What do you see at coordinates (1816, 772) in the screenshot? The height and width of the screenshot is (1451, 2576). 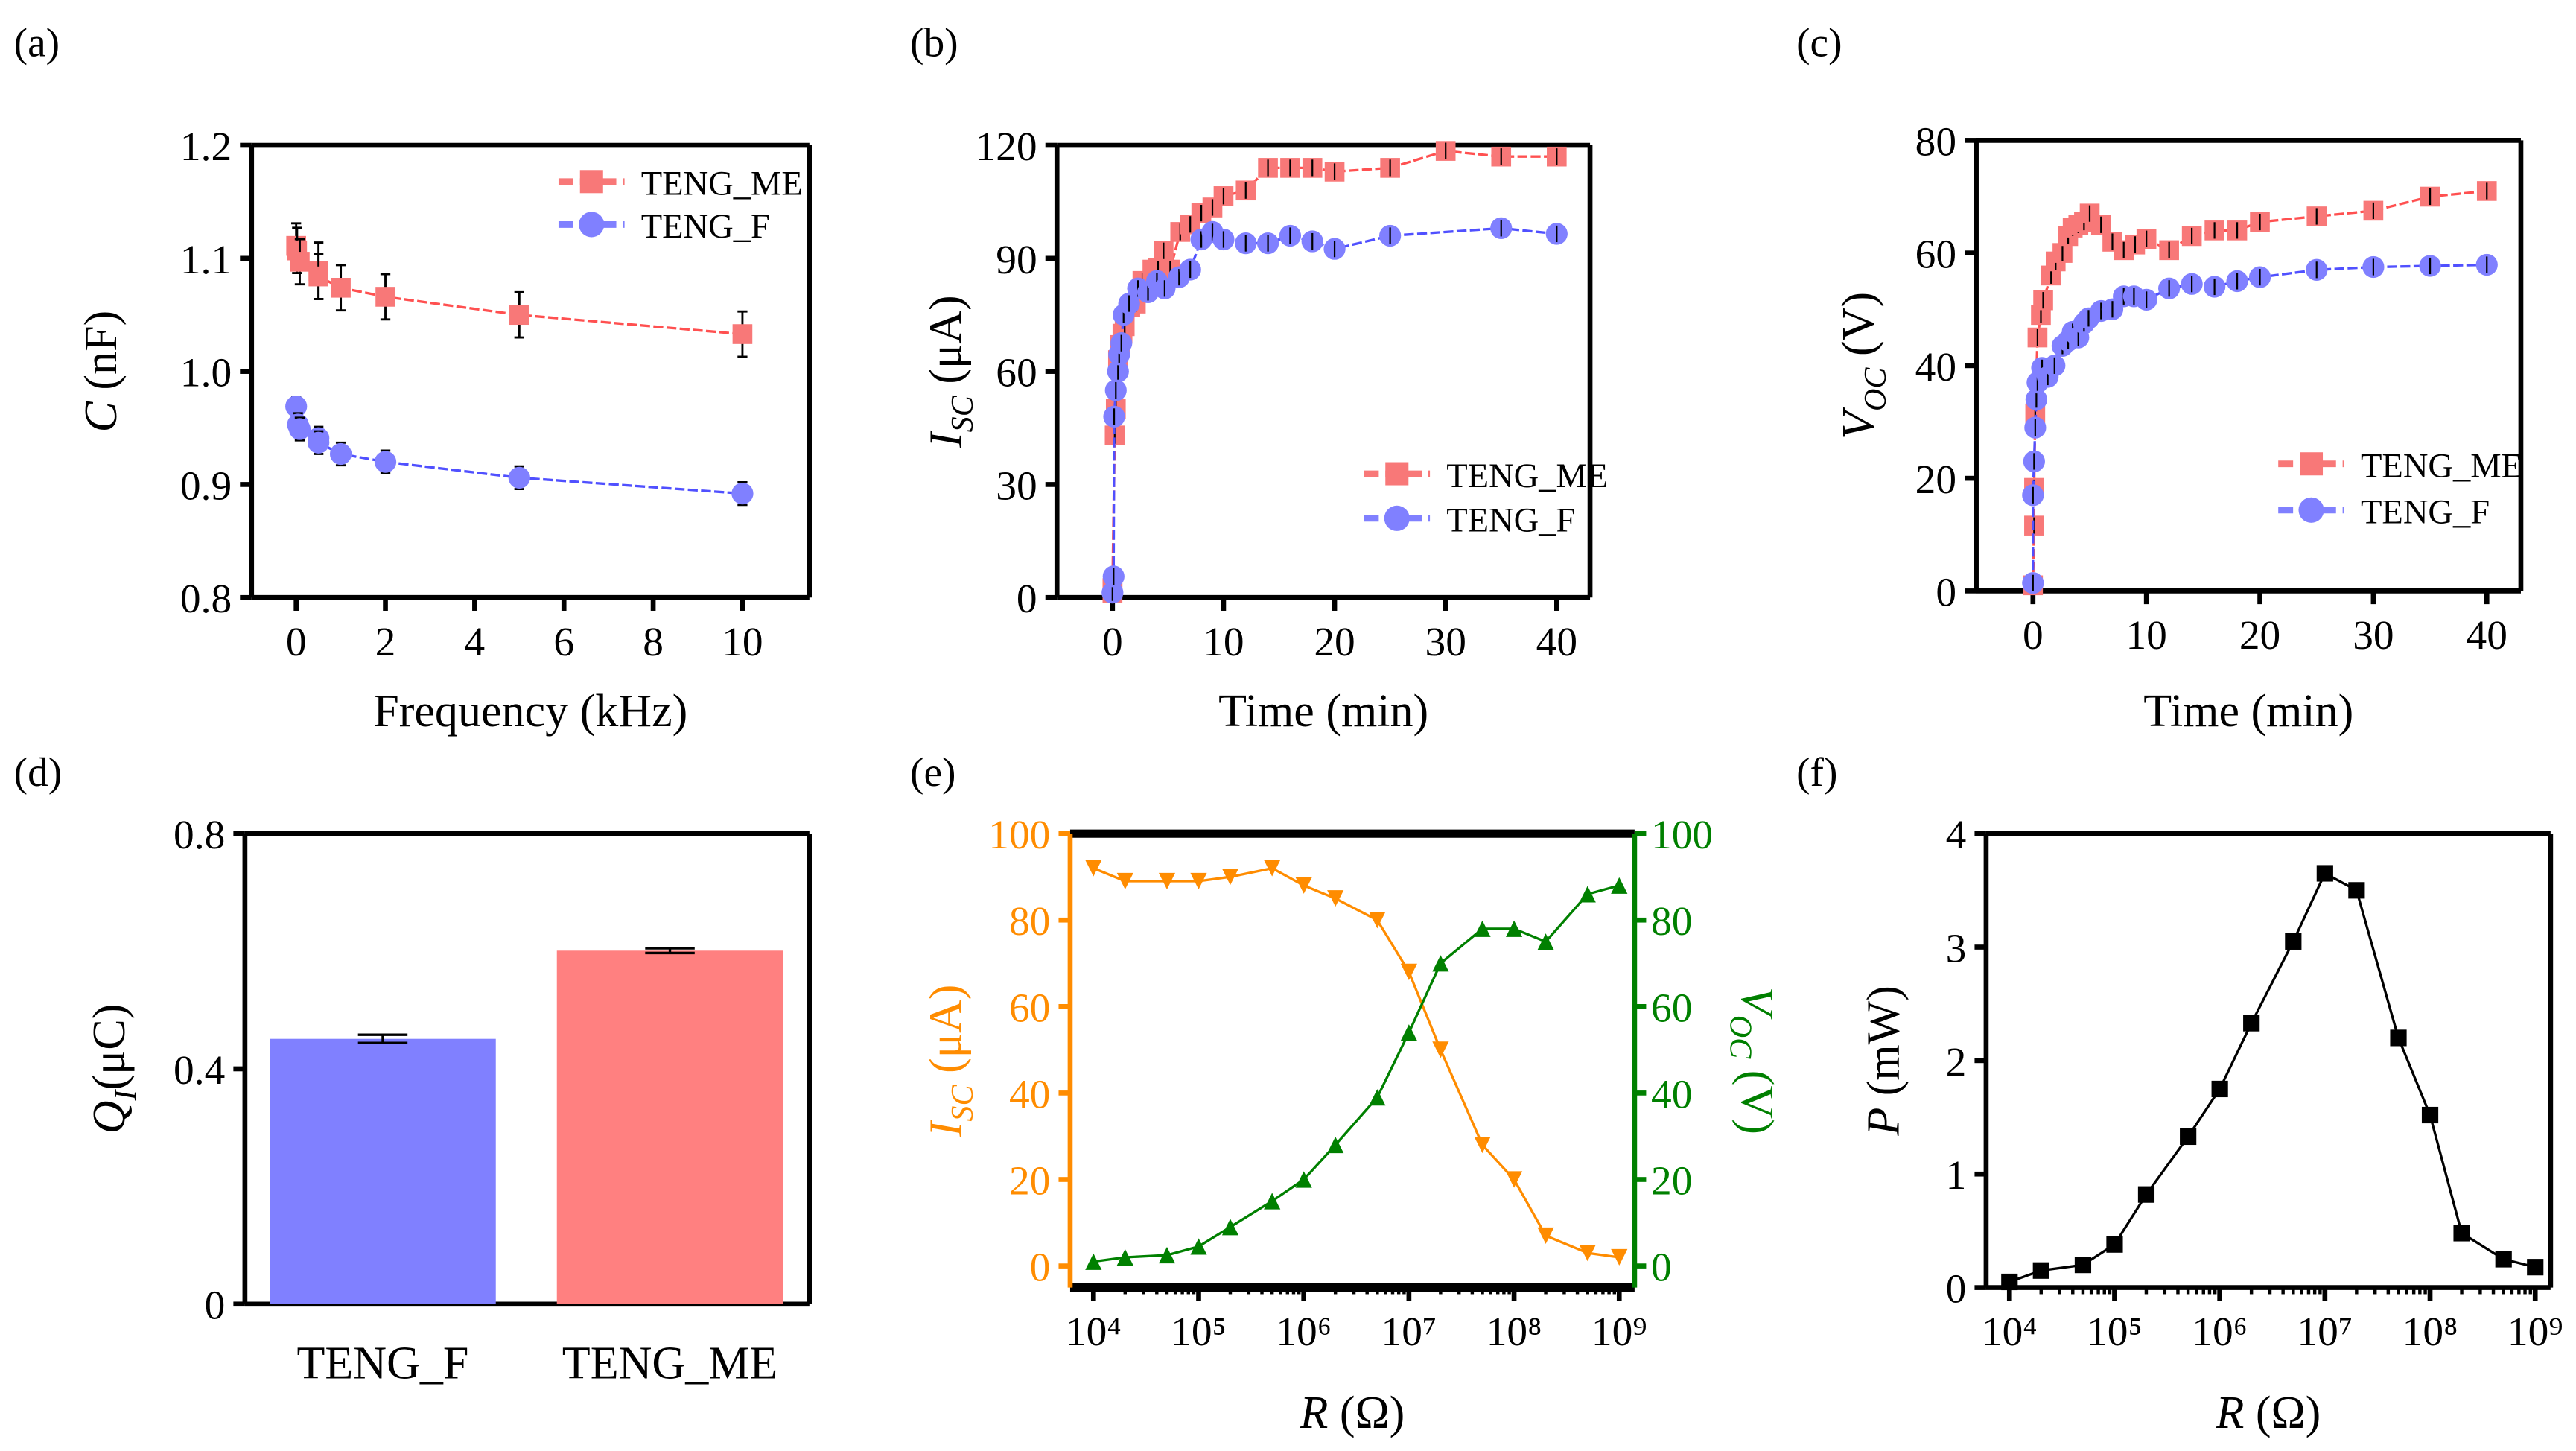 I see `panel-label: (f)` at bounding box center [1816, 772].